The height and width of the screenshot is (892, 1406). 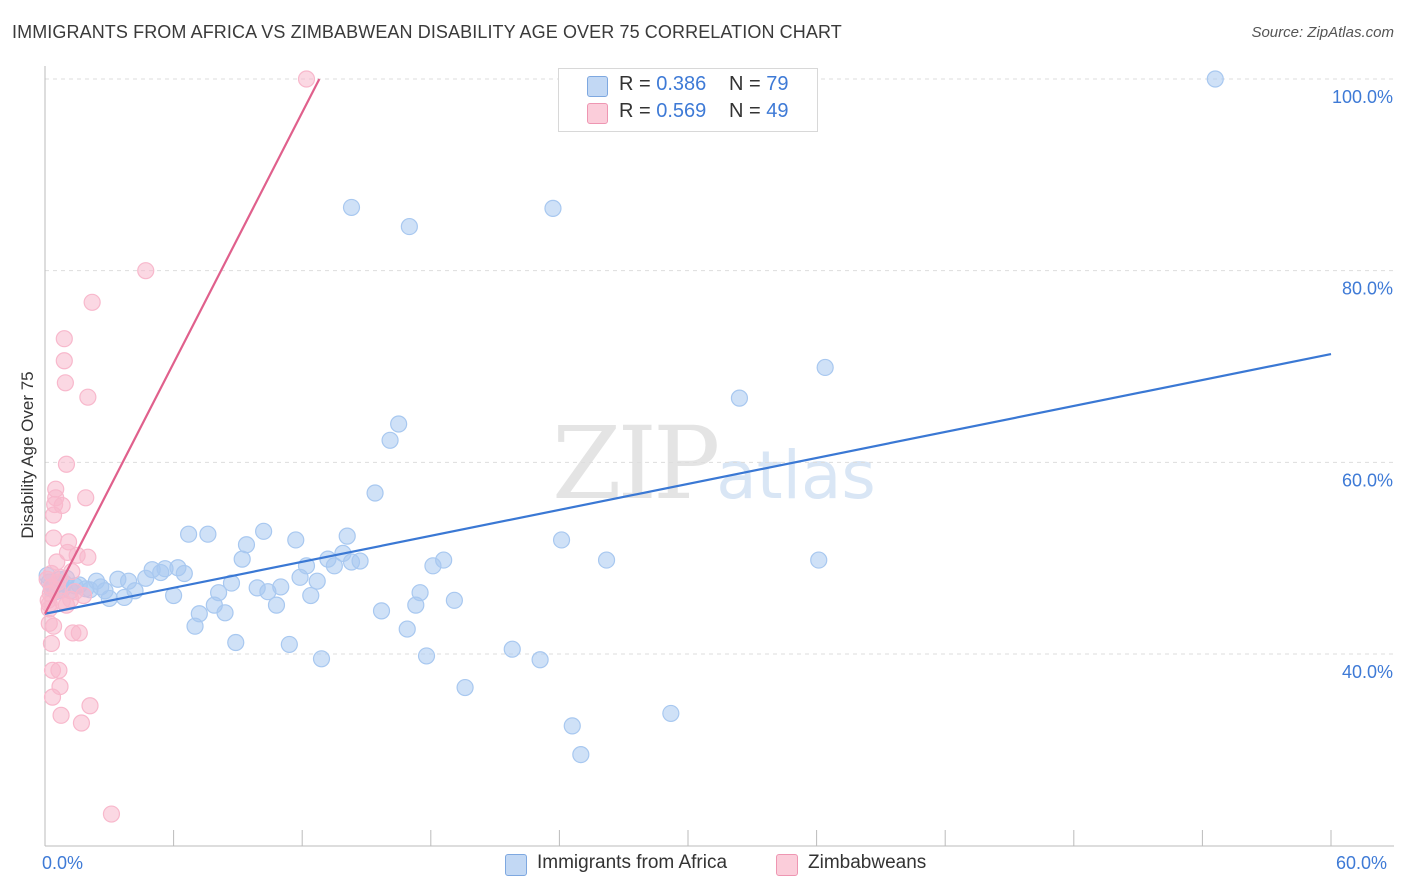 I want to click on stats-swatch-africa, so click(x=597, y=86).